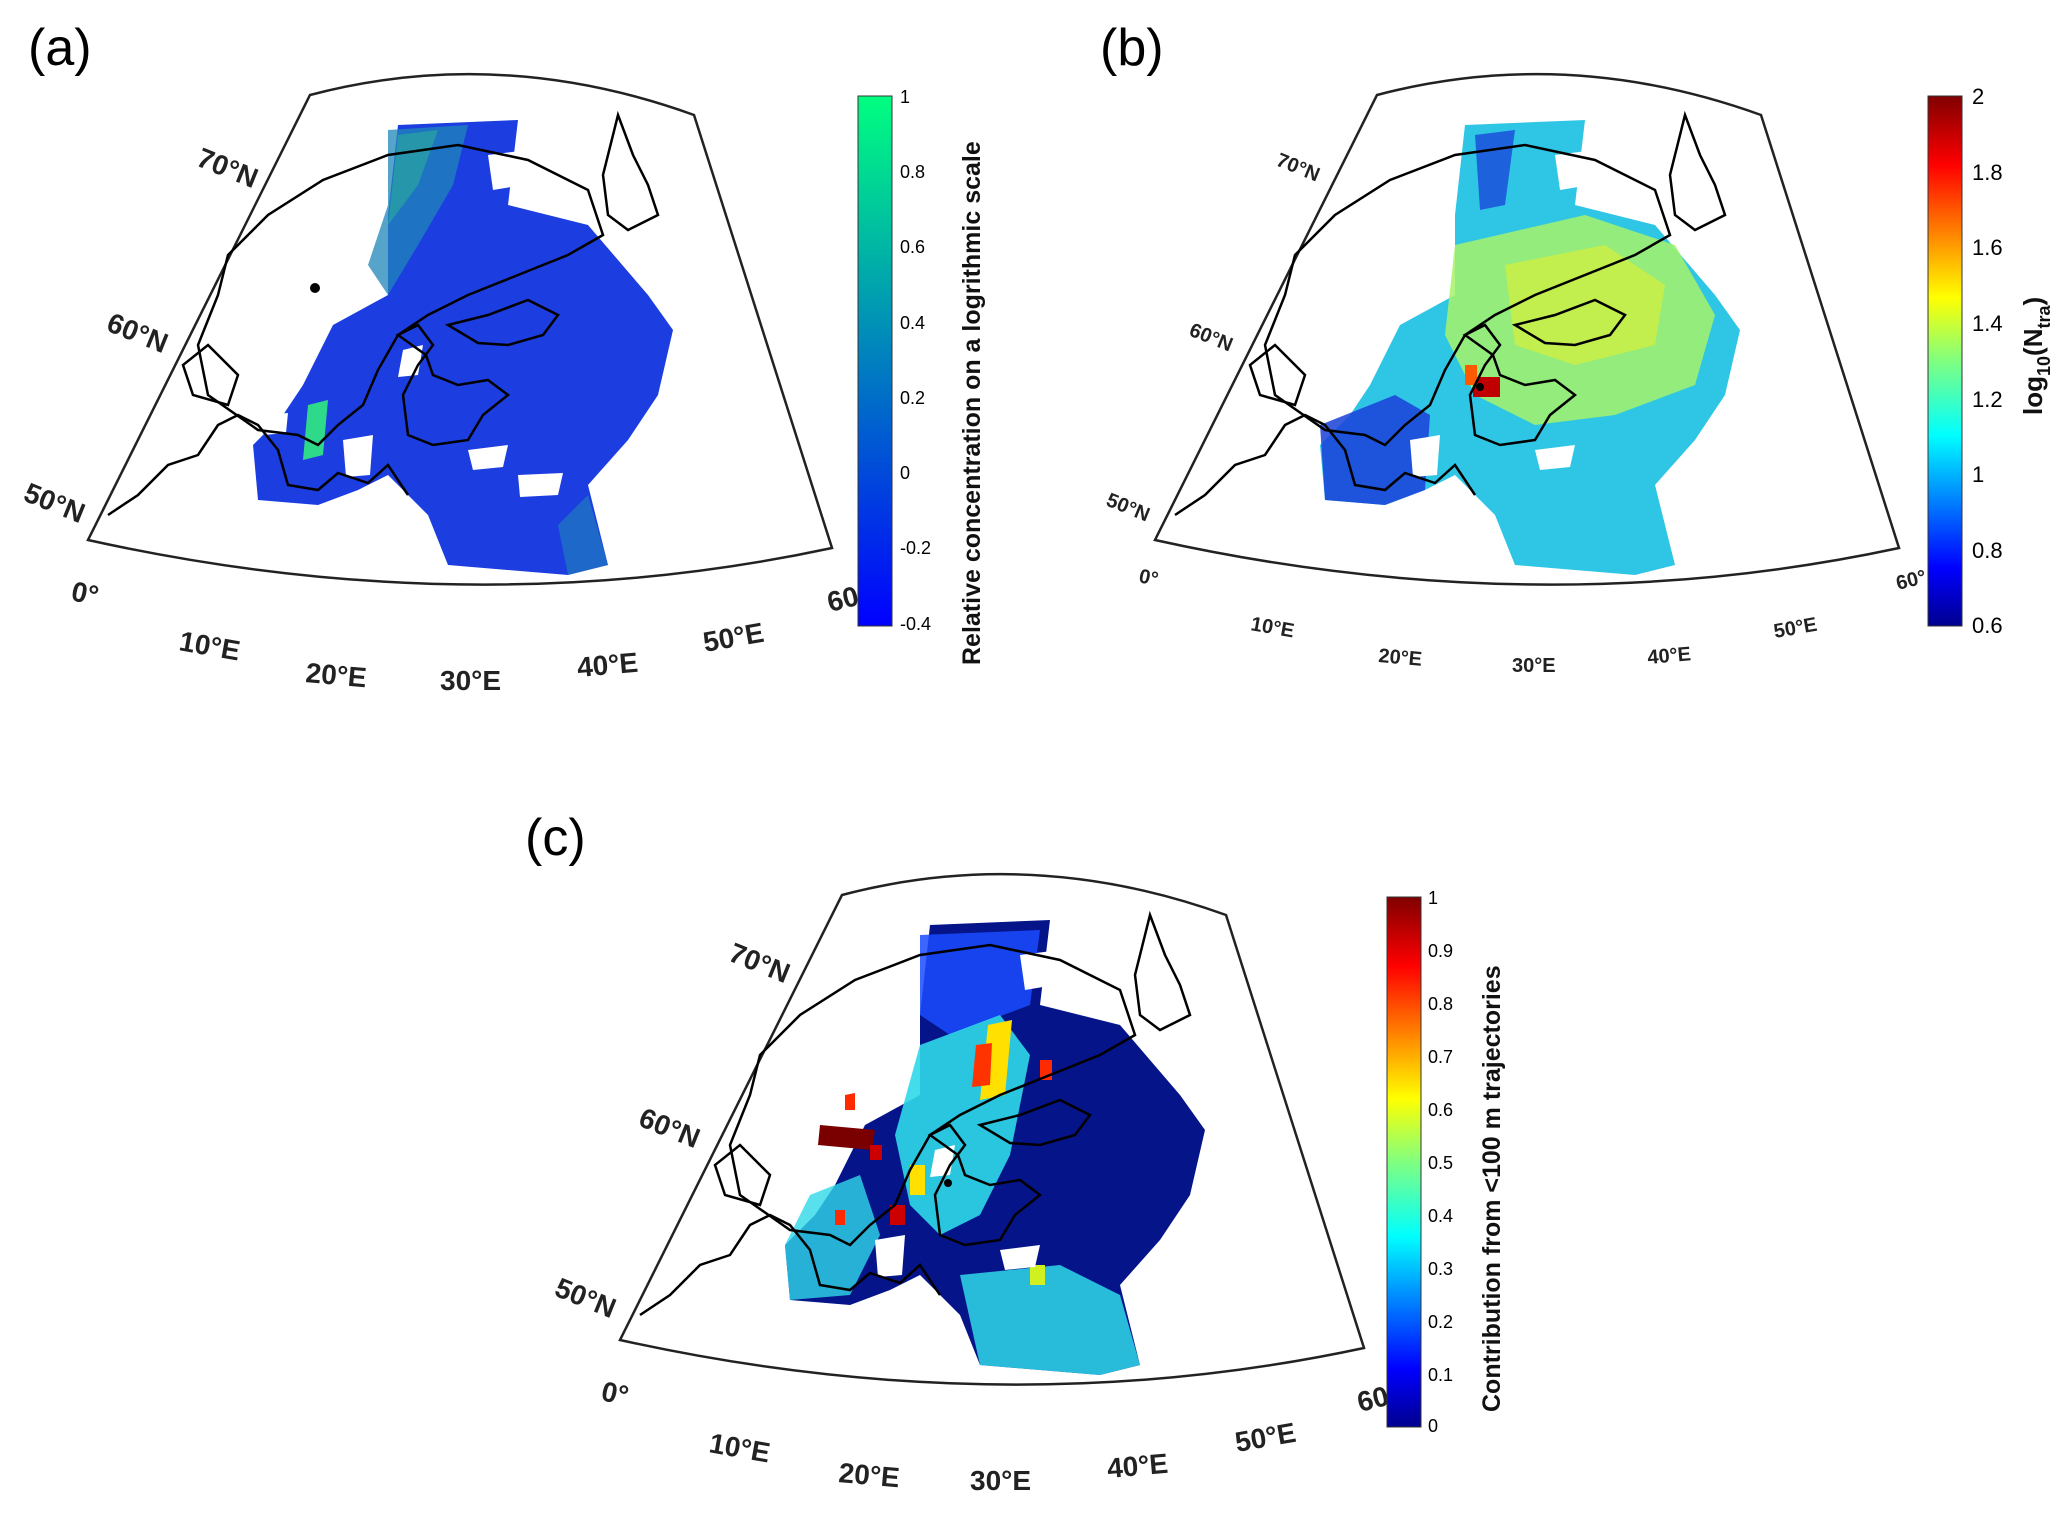 The image size is (2067, 1513). I want to click on colorbar-c-ticks: 1 0.9 0.8 0.7 0.6 0.5 0.4 0.3 0.2 0.1 0, so click(1440, 1162).